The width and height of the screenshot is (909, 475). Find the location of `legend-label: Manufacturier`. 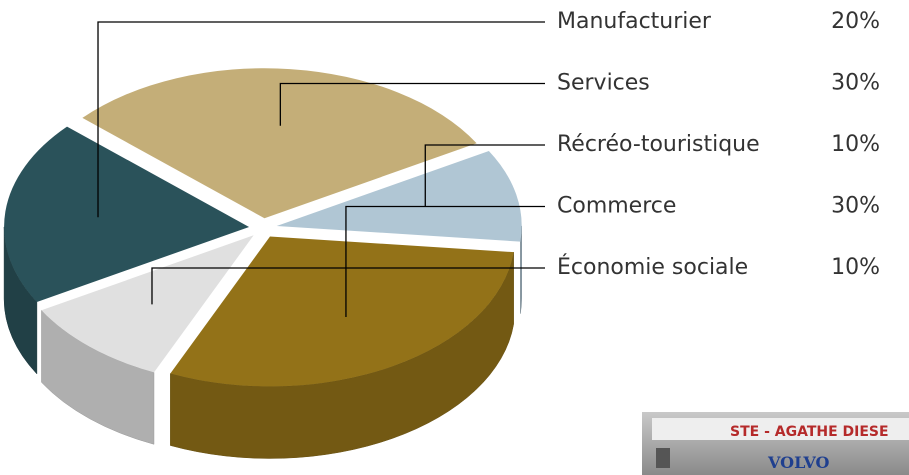

legend-label: Manufacturier is located at coordinates (634, 21).